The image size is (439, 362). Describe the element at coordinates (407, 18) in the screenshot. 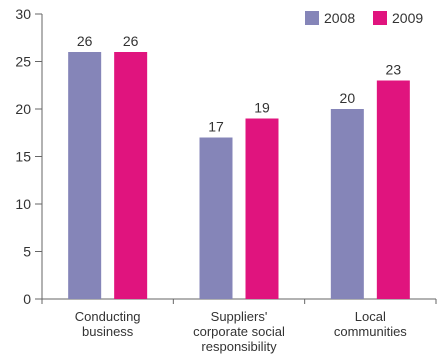

I see `legend-label: 2009` at that location.